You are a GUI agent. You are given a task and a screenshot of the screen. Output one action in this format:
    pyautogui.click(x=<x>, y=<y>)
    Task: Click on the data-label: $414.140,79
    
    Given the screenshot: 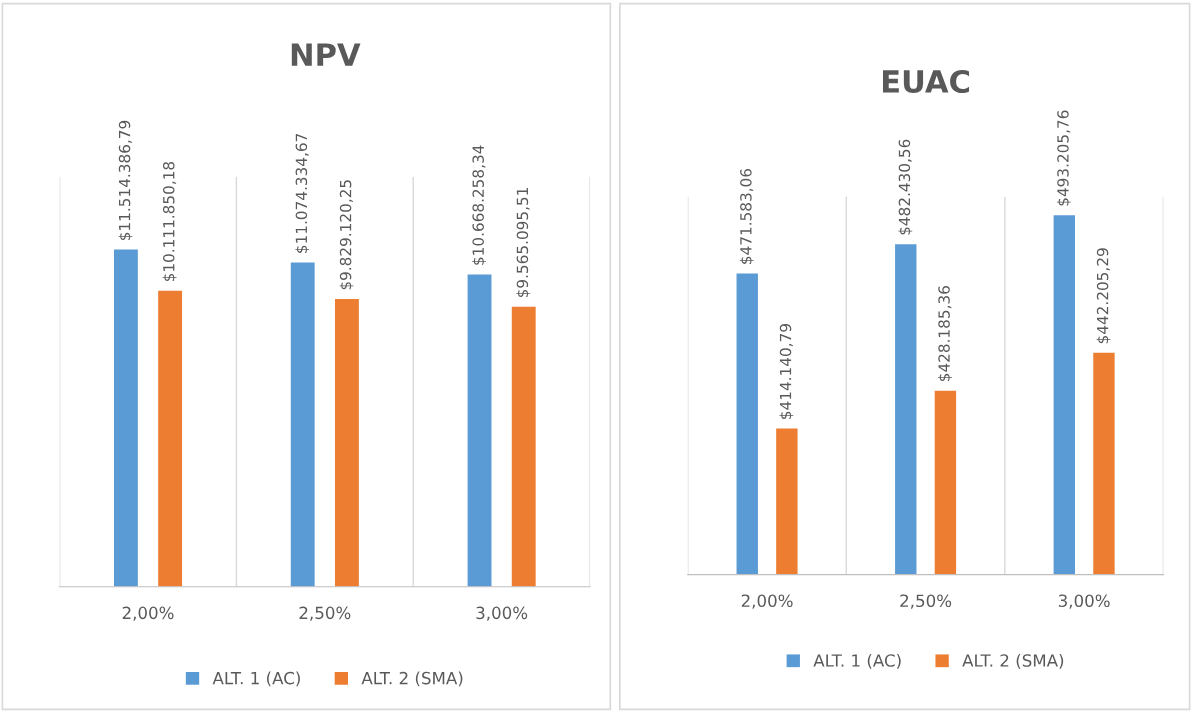 What is the action you would take?
    pyautogui.click(x=786, y=371)
    